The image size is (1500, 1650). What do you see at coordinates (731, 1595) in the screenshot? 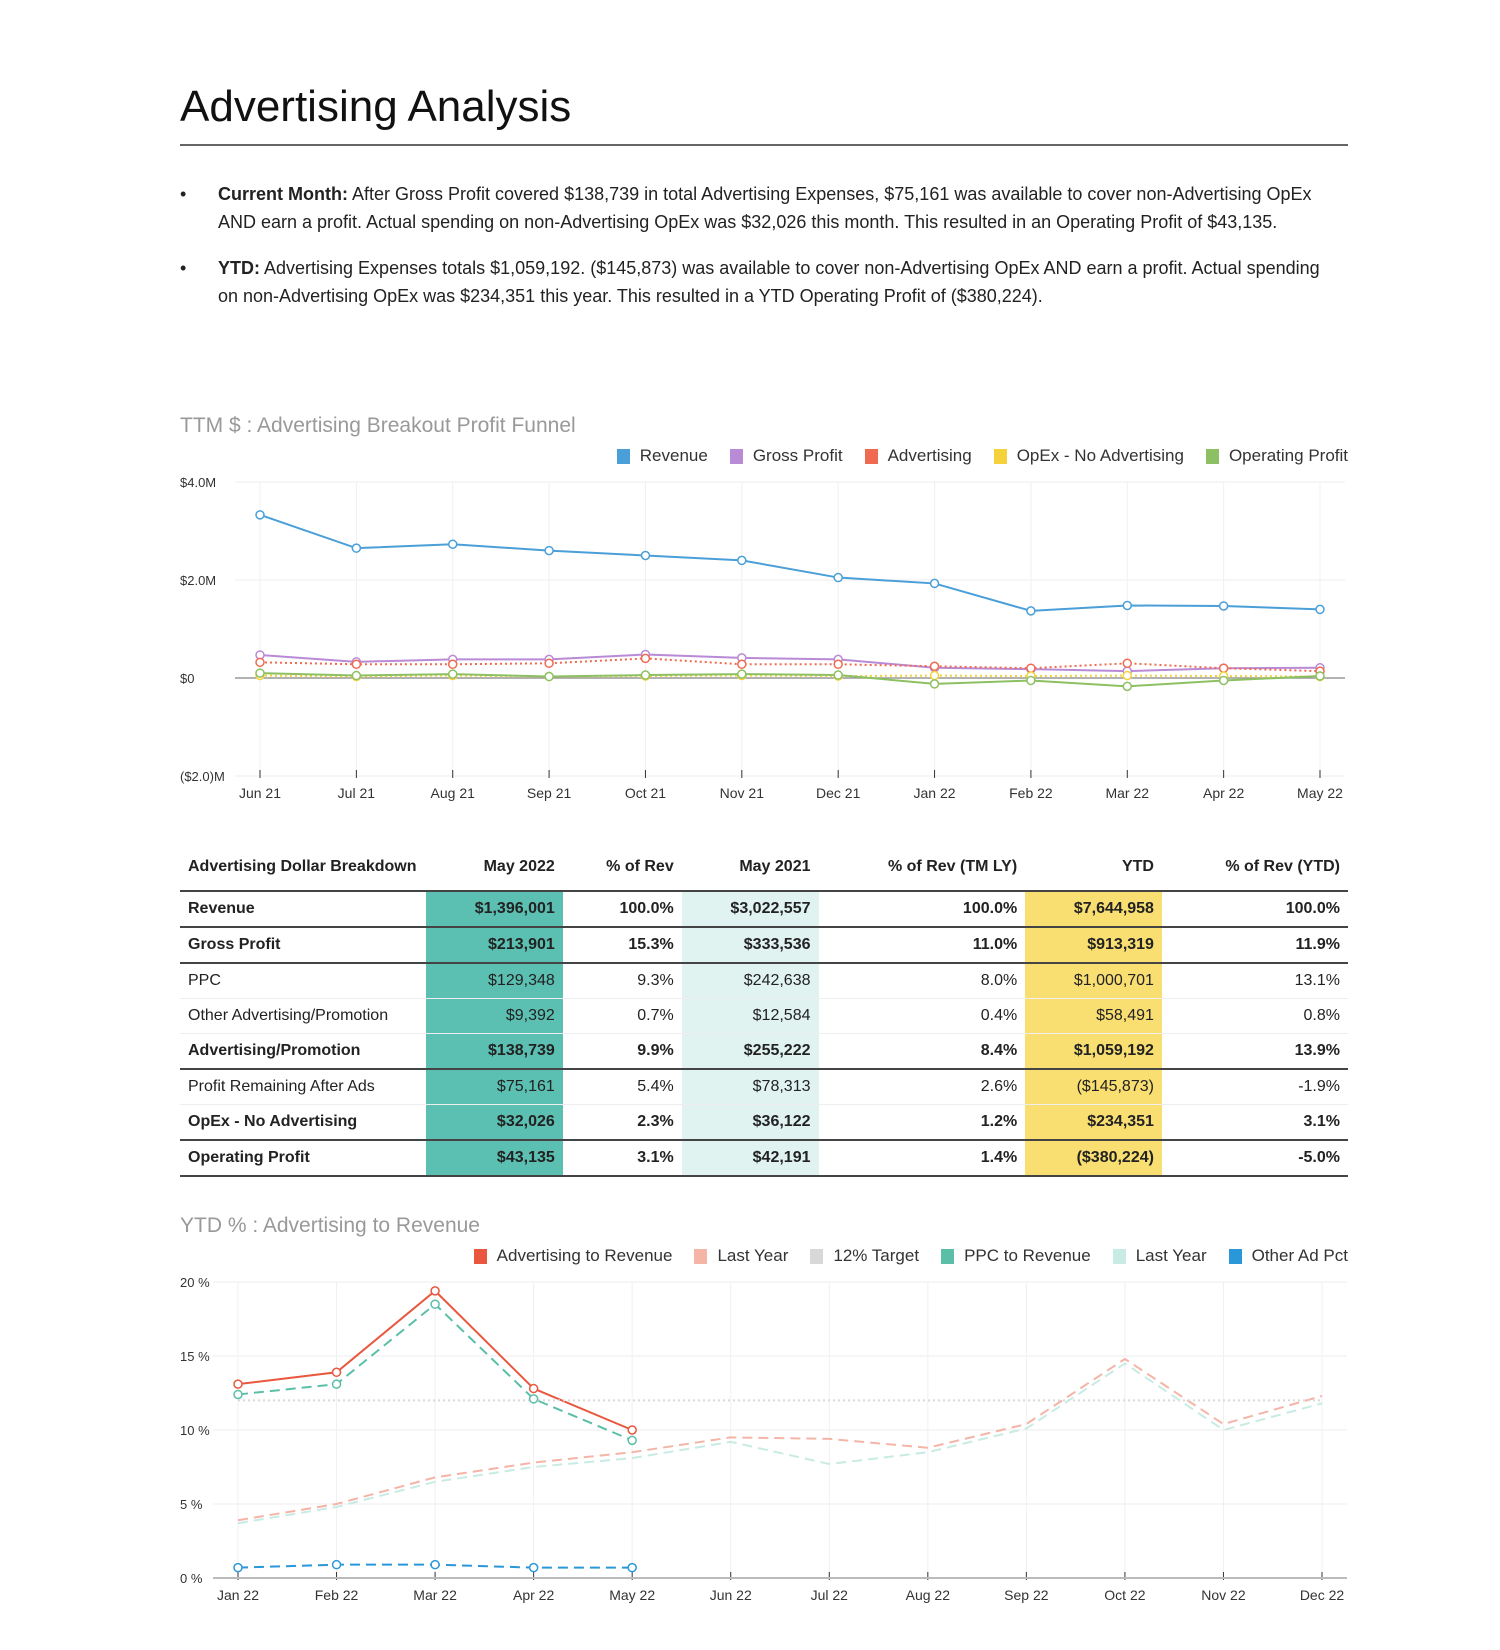
I see `x-tick-label: Jun 22` at bounding box center [731, 1595].